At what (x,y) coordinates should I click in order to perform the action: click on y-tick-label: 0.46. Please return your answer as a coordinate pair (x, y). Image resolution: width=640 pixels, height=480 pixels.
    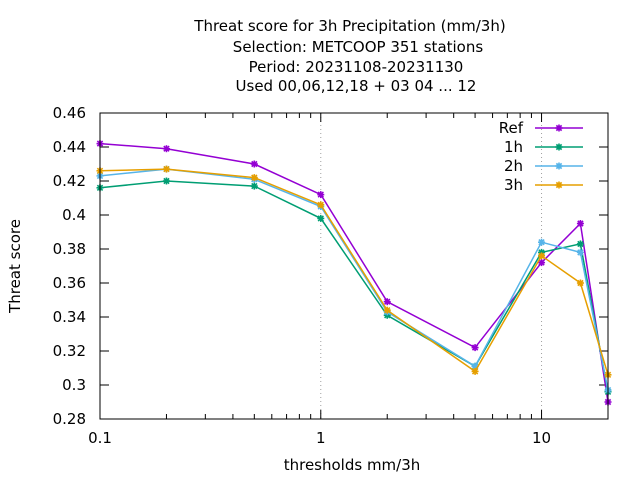
    Looking at the image, I should click on (69, 113).